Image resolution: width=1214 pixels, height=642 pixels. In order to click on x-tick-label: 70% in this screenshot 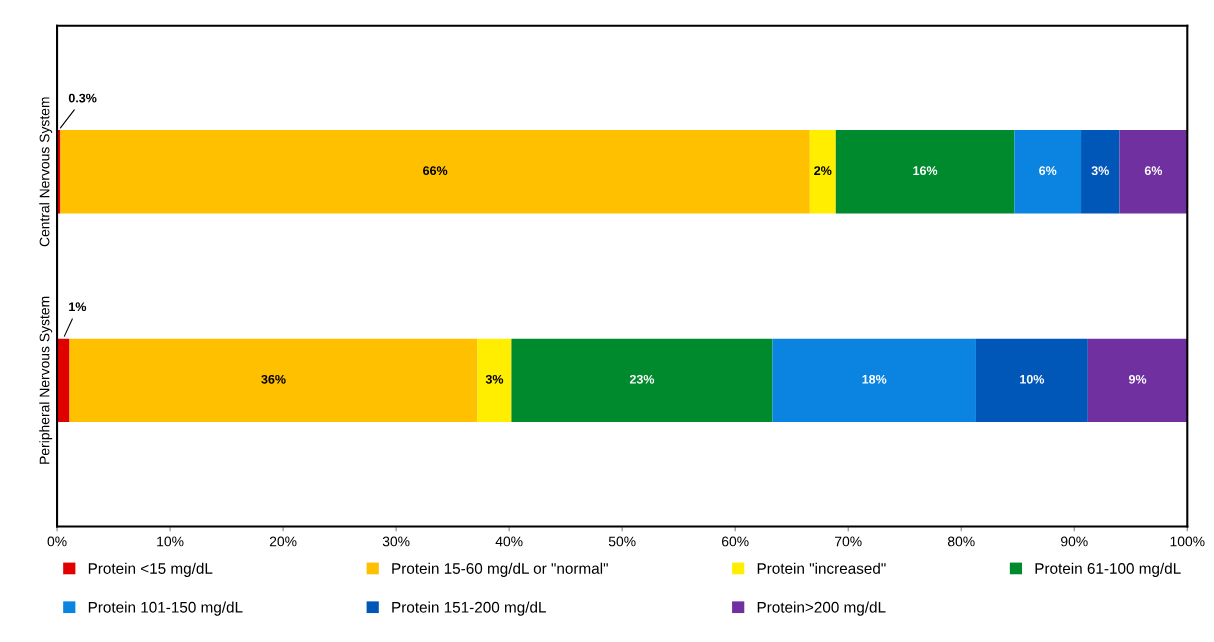, I will do `click(848, 541)`.